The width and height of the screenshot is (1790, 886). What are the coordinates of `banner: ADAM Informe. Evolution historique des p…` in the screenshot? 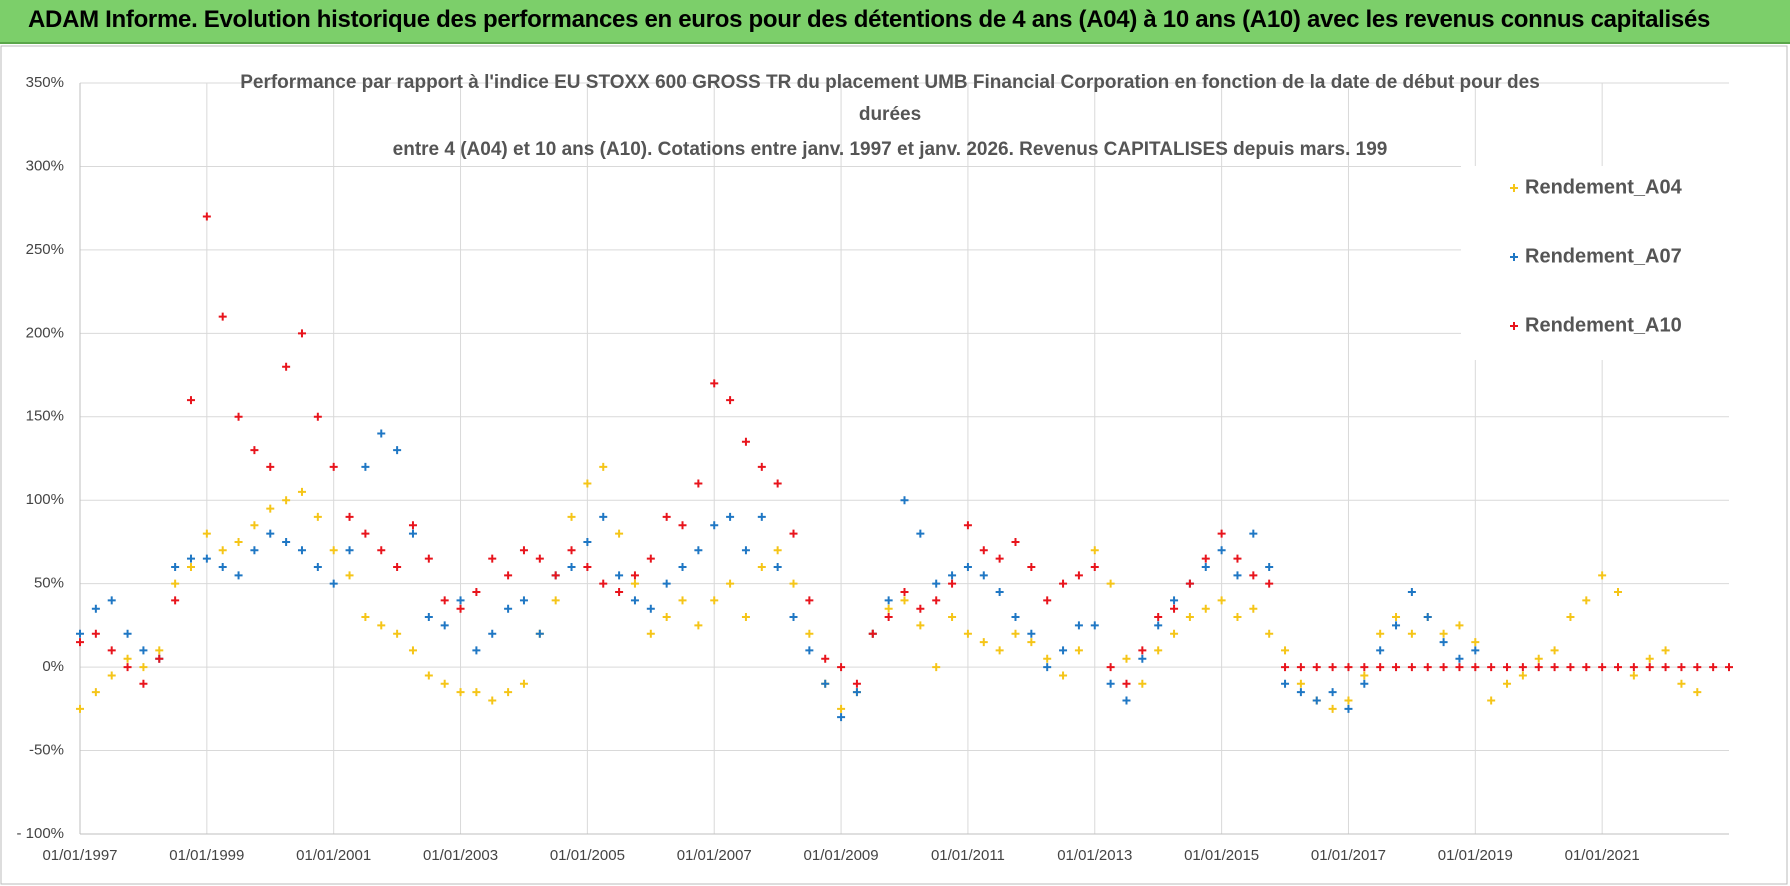 It's located at (895, 22).